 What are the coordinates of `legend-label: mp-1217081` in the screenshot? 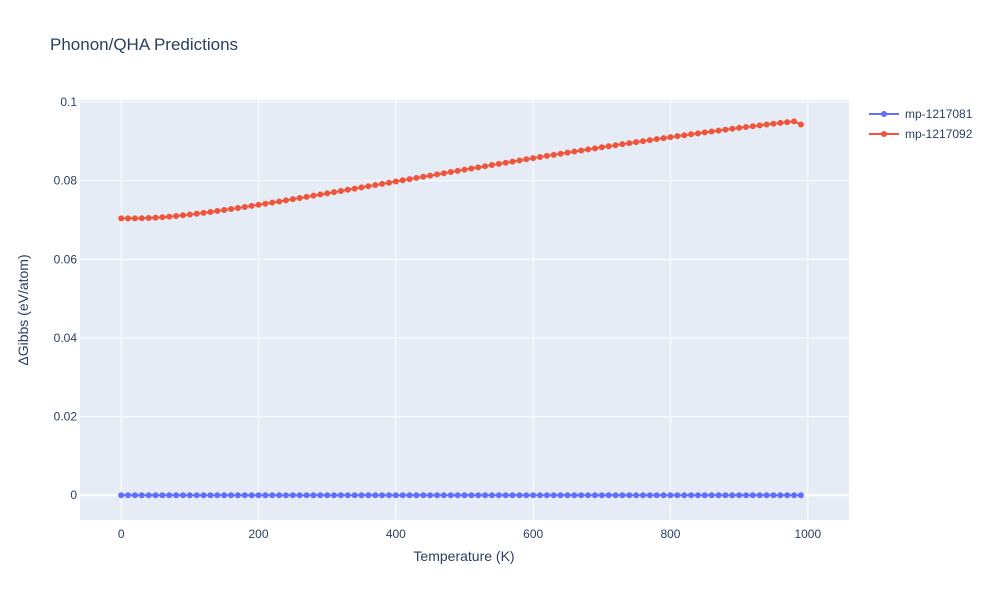 It's located at (939, 114).